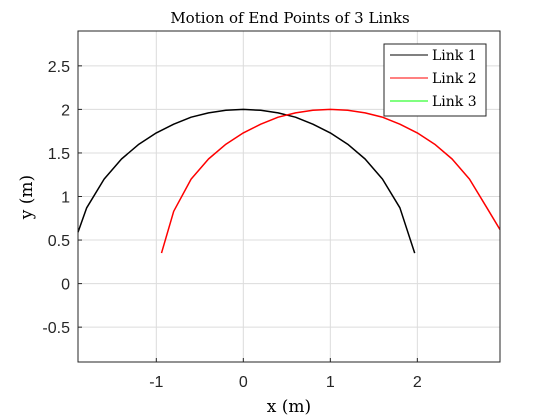  Describe the element at coordinates (417, 382) in the screenshot. I see `x-tick-label: 2` at that location.